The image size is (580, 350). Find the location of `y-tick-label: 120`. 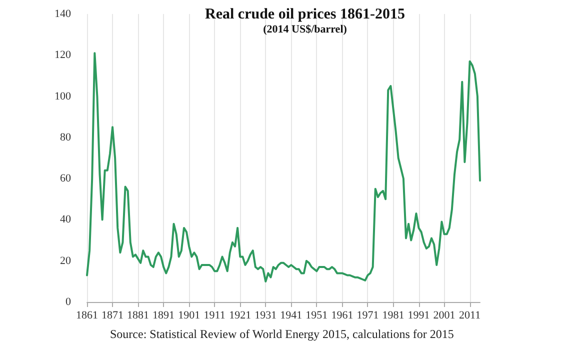

y-tick-label: 120 is located at coordinates (63, 55).